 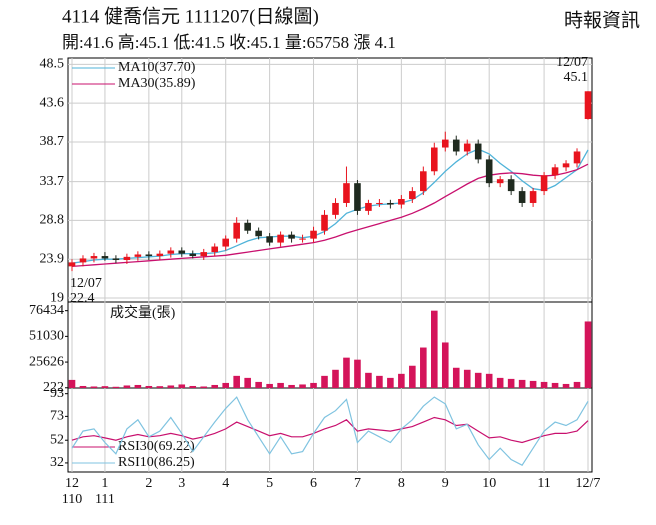 What do you see at coordinates (53, 387) in the screenshot?
I see `y-tick-label: 222` at bounding box center [53, 387].